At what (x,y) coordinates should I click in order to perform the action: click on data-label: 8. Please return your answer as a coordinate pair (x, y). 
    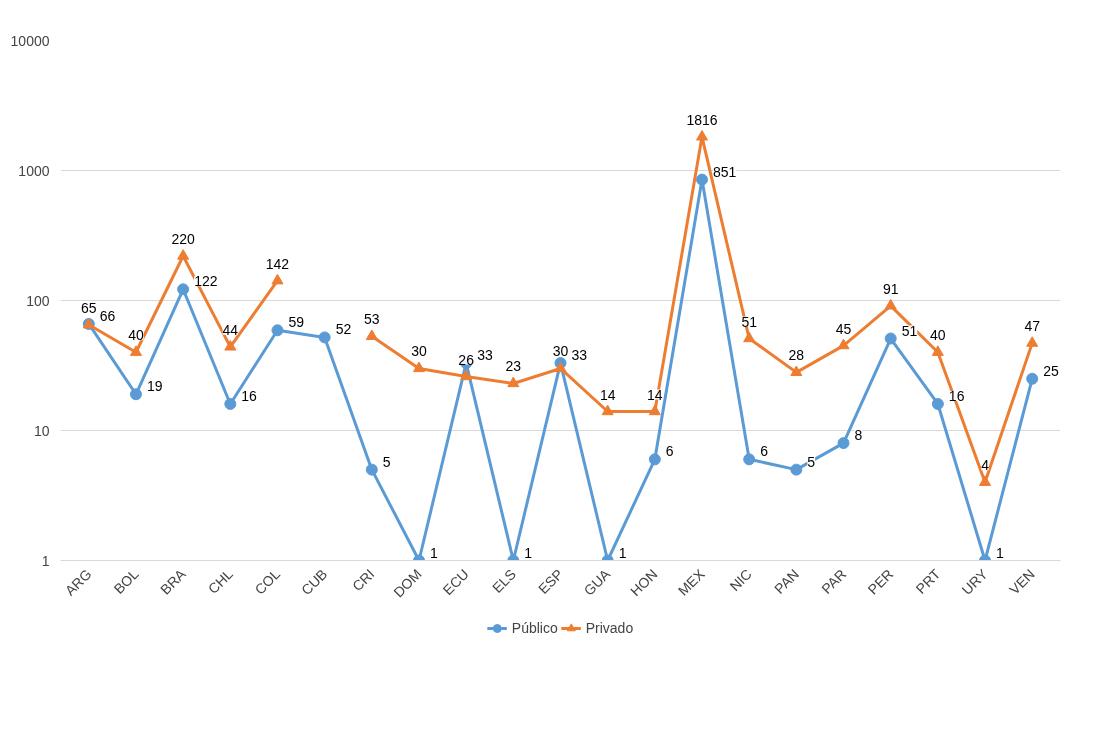
    Looking at the image, I should click on (858, 435).